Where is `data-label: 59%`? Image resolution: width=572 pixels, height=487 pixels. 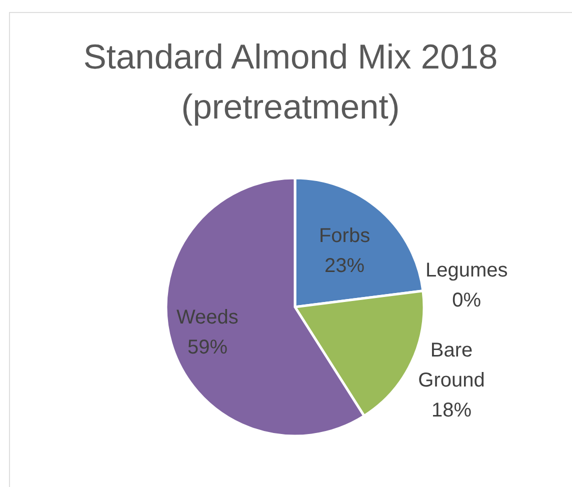
data-label: 59% is located at coordinates (207, 347).